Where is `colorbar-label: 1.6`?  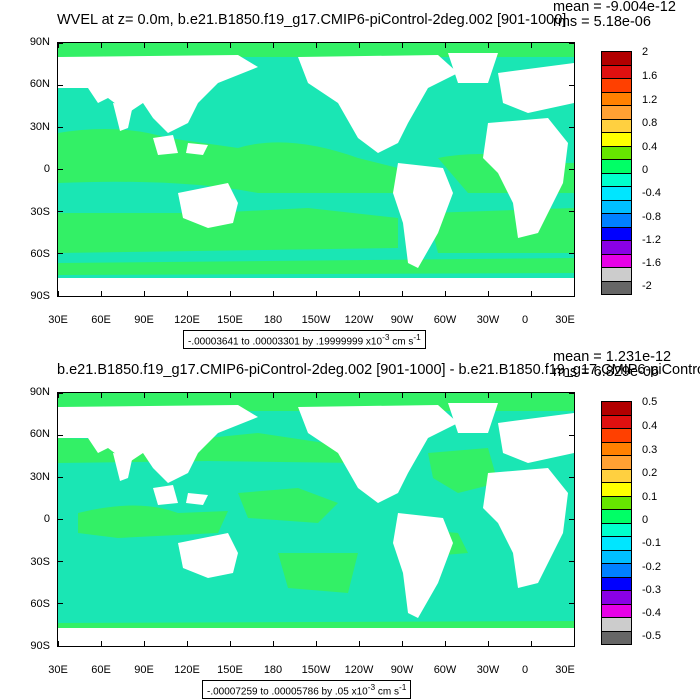
colorbar-label: 1.6 is located at coordinates (650, 76).